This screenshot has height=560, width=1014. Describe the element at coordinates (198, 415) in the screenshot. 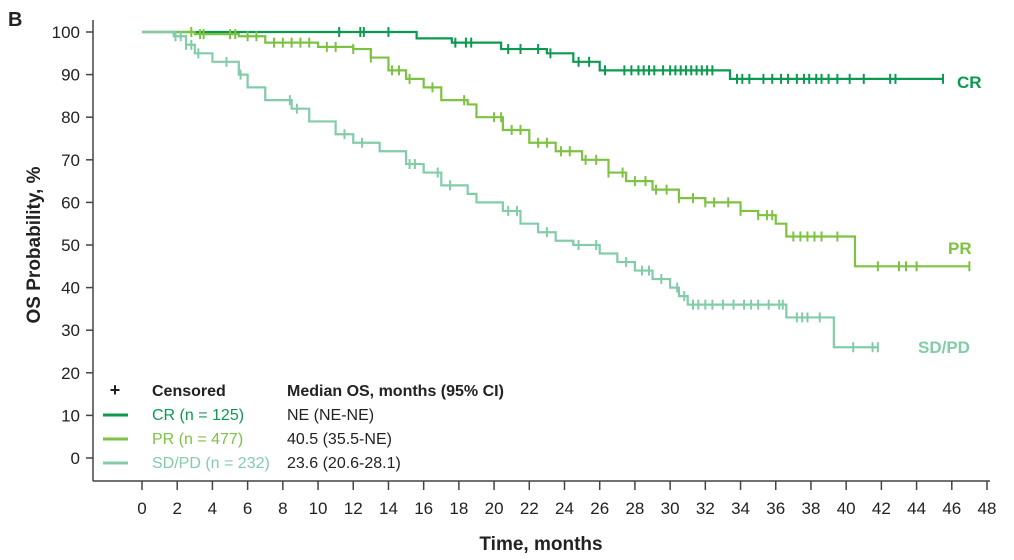

I see `legend-label-cr: CR (n = 125)` at that location.